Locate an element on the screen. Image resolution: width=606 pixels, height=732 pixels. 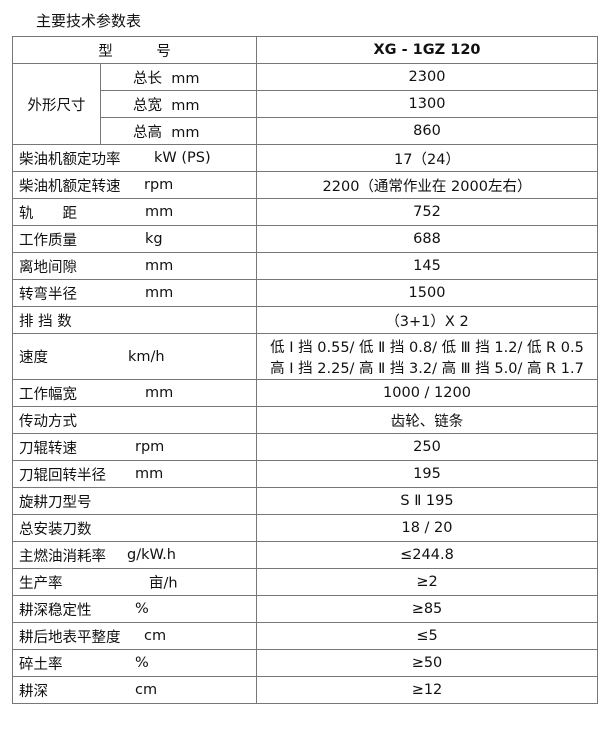
row-value: 1500 is located at coordinates (427, 293).